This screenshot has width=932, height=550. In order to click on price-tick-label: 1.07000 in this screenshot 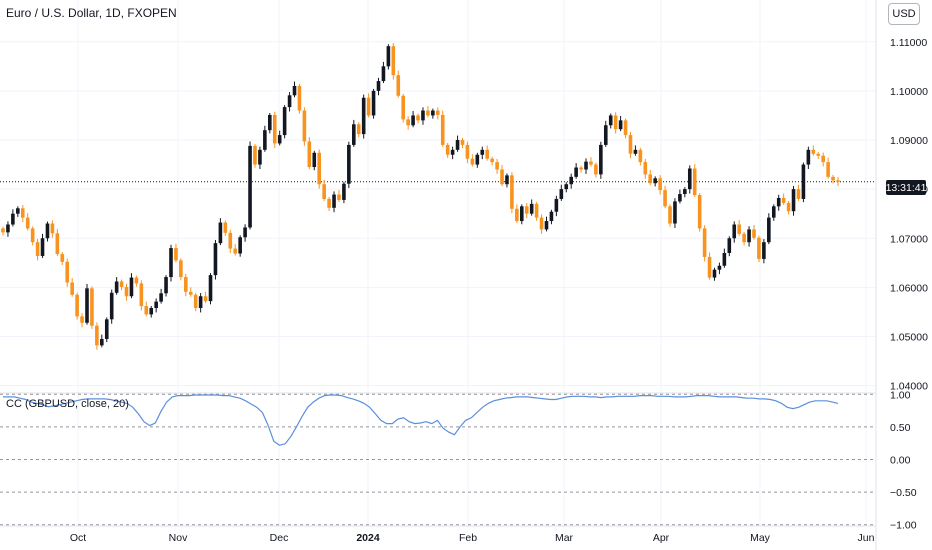, I will do `click(909, 239)`.